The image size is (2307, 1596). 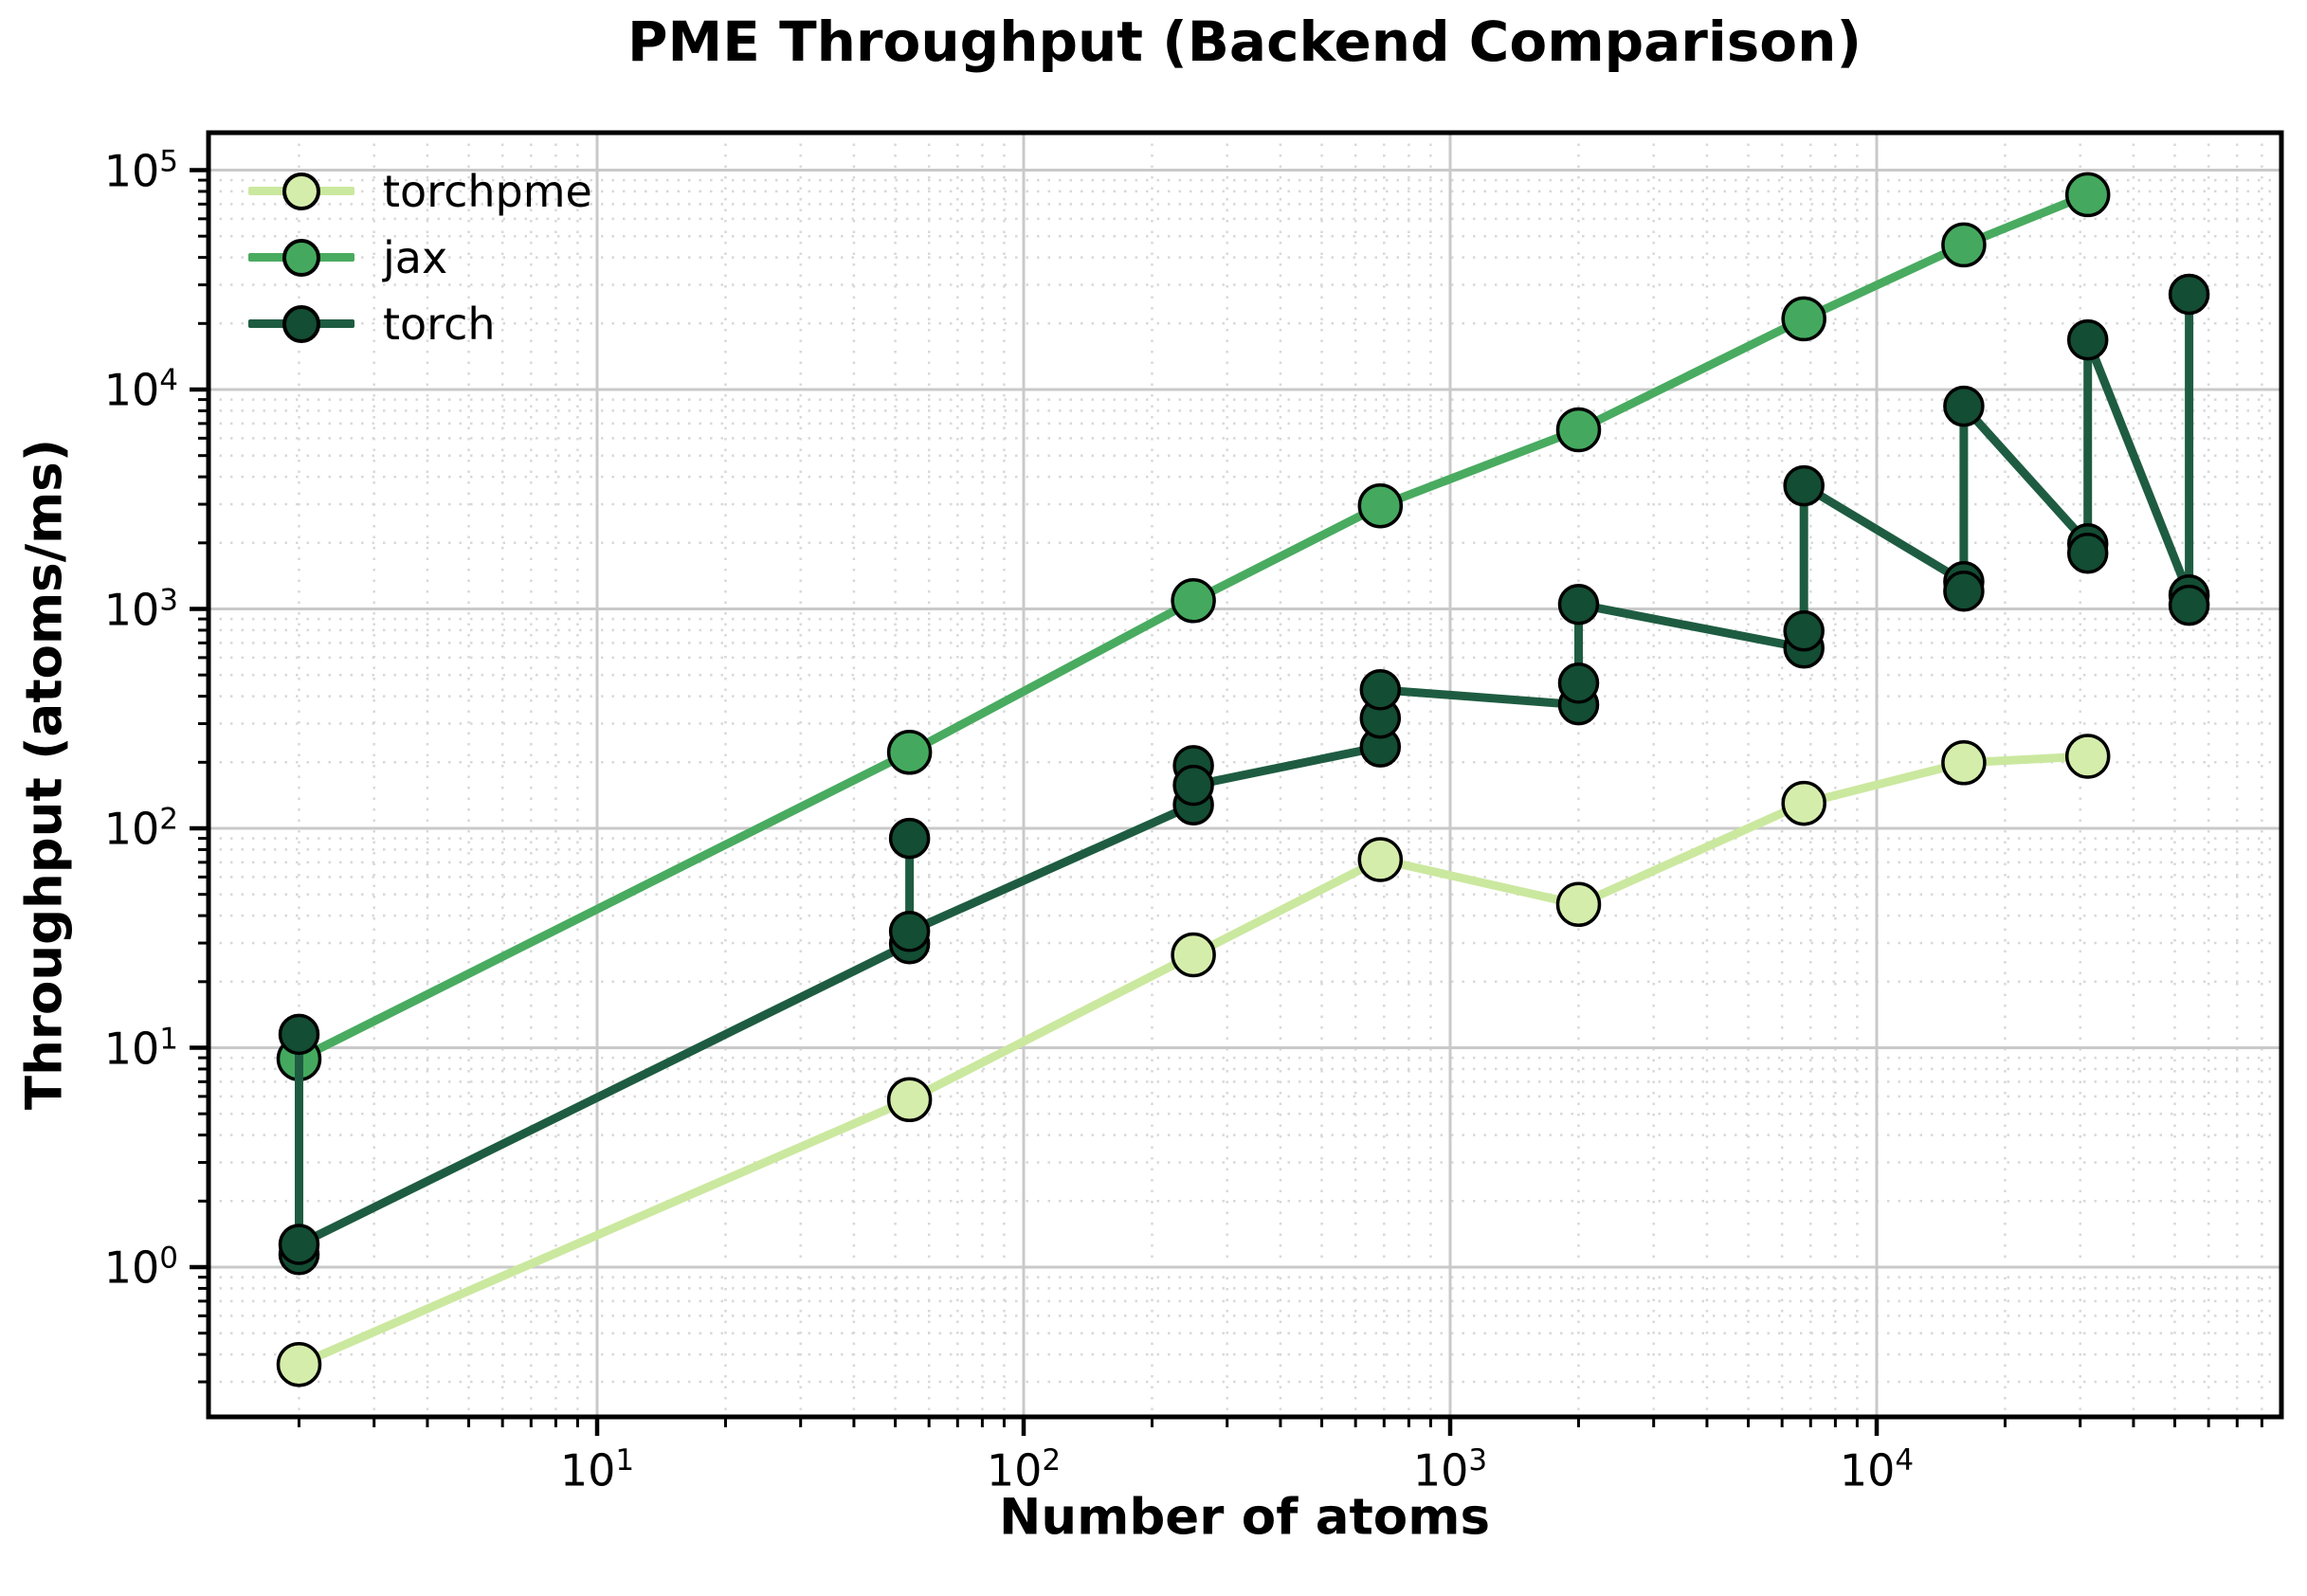 I want to click on legend-label: torchpme, so click(x=488, y=191).